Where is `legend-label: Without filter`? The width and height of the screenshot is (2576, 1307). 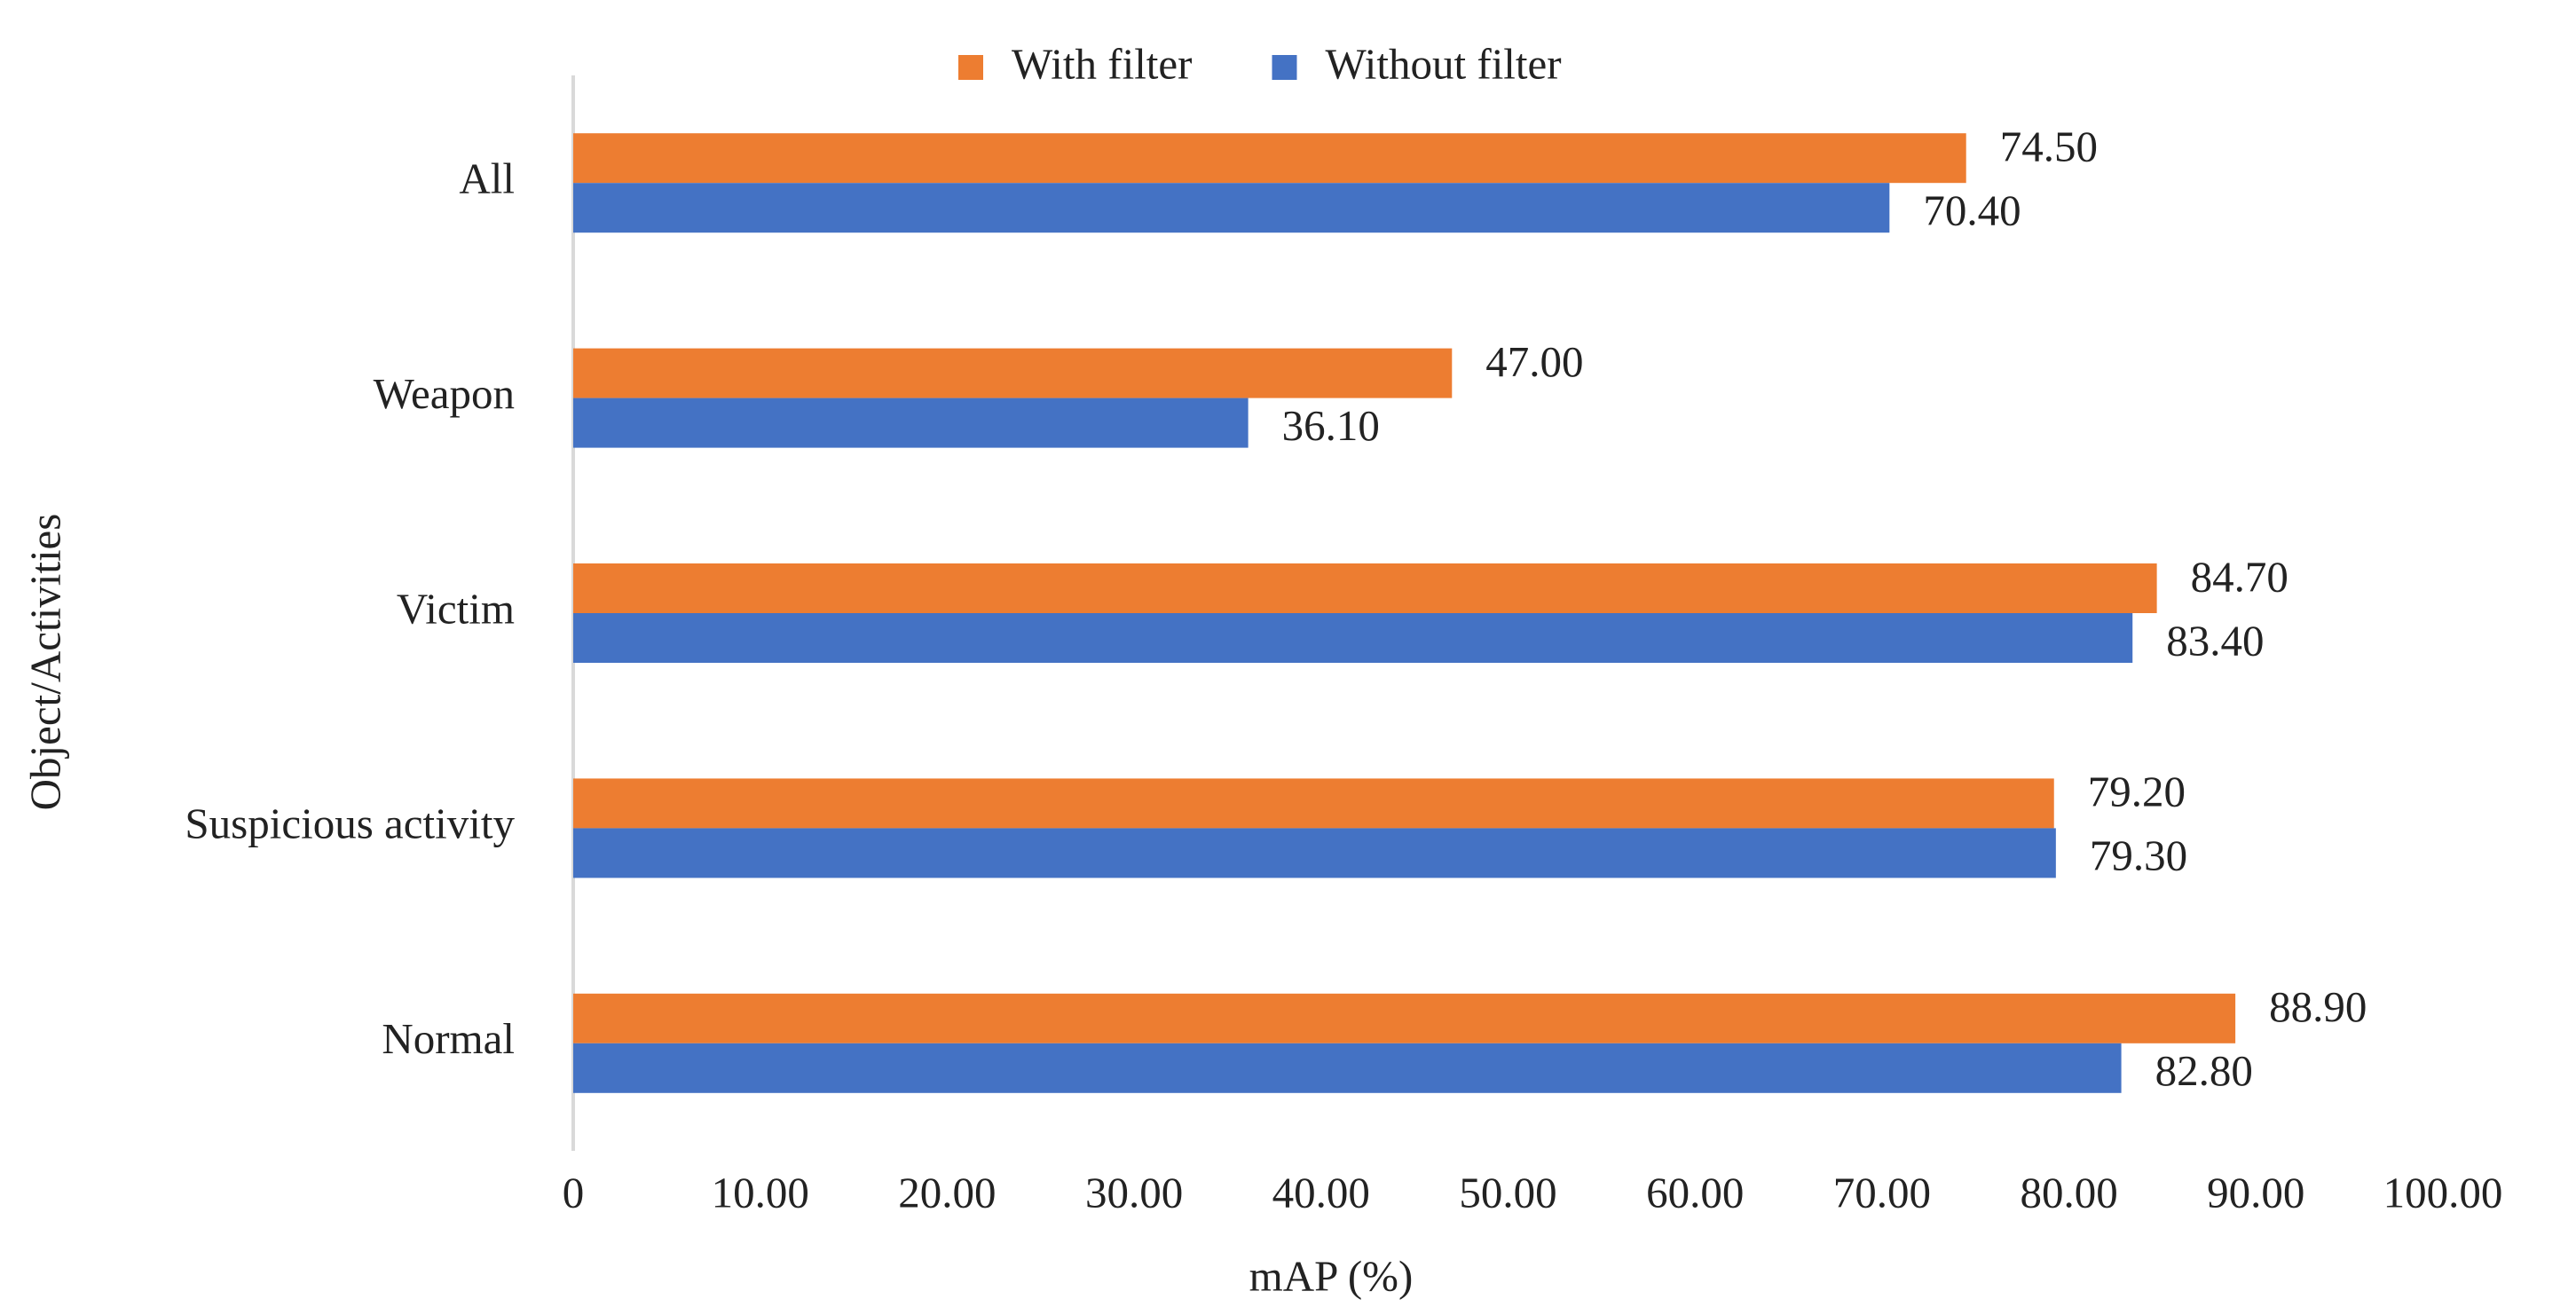 legend-label: Without filter is located at coordinates (1444, 63).